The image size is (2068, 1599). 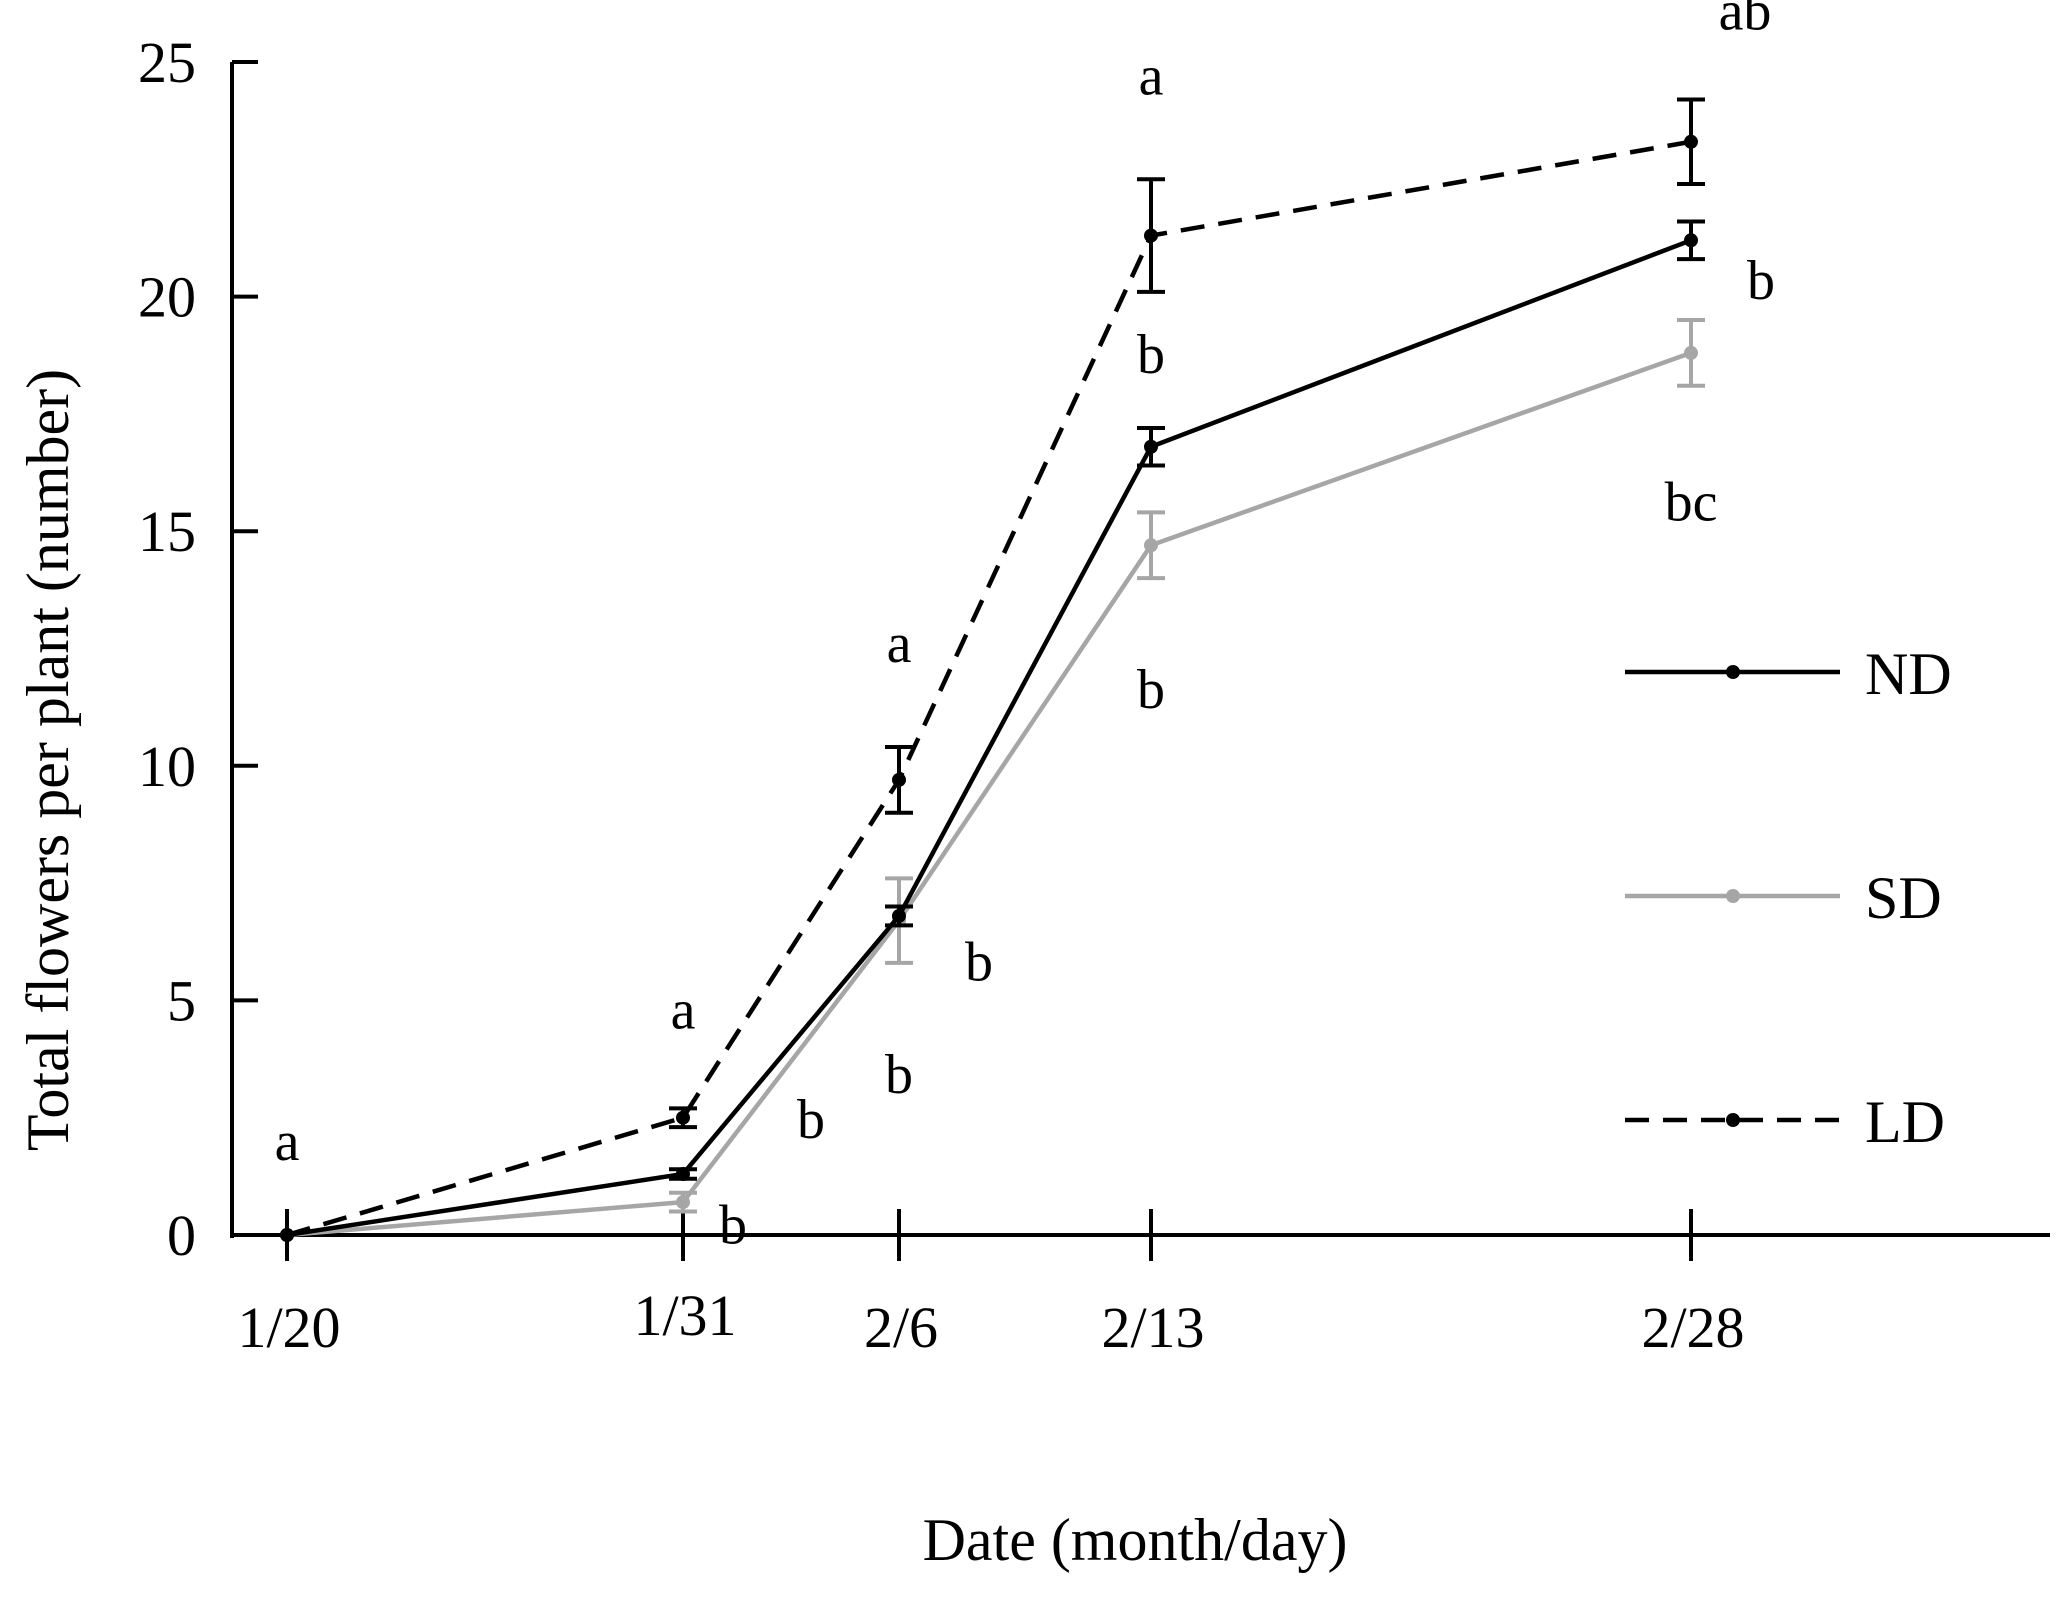 What do you see at coordinates (48, 760) in the screenshot?
I see `y-axis-title: Total flowers per plant (number)` at bounding box center [48, 760].